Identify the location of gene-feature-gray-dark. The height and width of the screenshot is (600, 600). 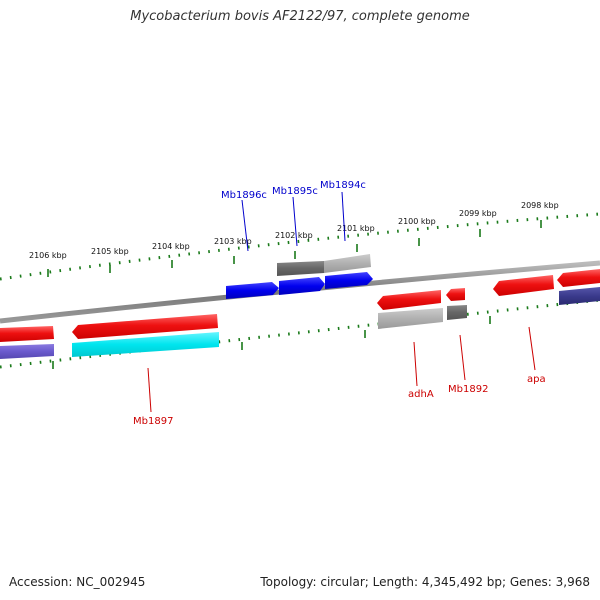
(300, 268).